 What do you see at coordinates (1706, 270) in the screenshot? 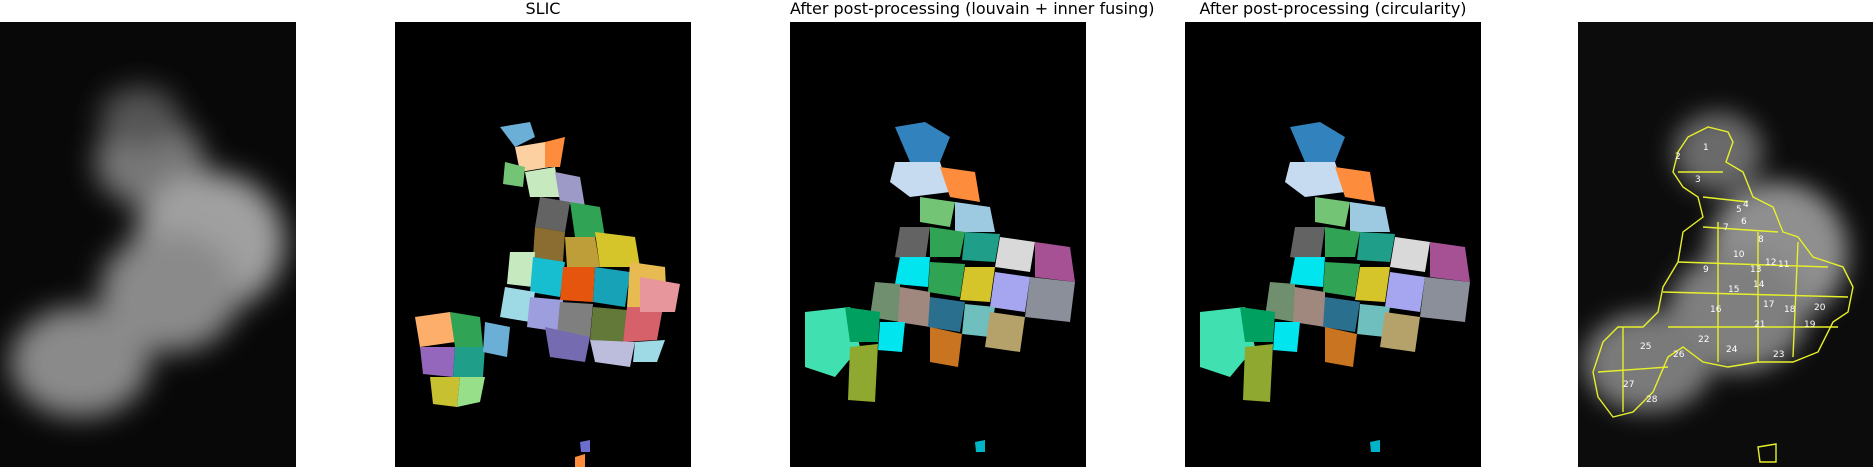
I see `segment-label: 9` at bounding box center [1706, 270].